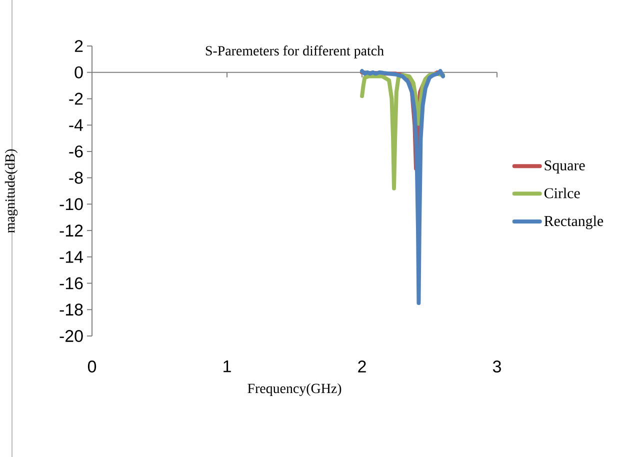  Describe the element at coordinates (71, 310) in the screenshot. I see `y-tick-label: -18` at that location.